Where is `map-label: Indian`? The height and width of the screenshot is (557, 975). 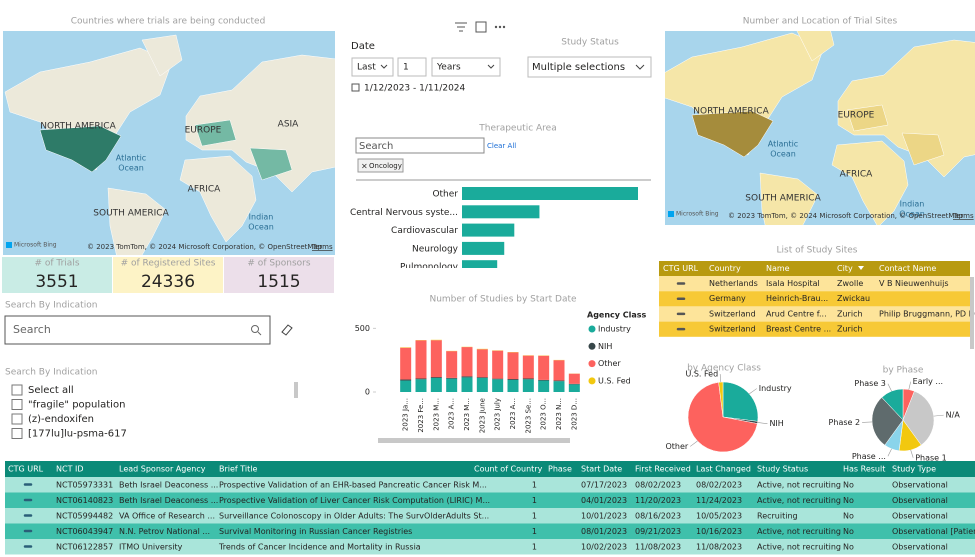 map-label: Indian is located at coordinates (261, 217).